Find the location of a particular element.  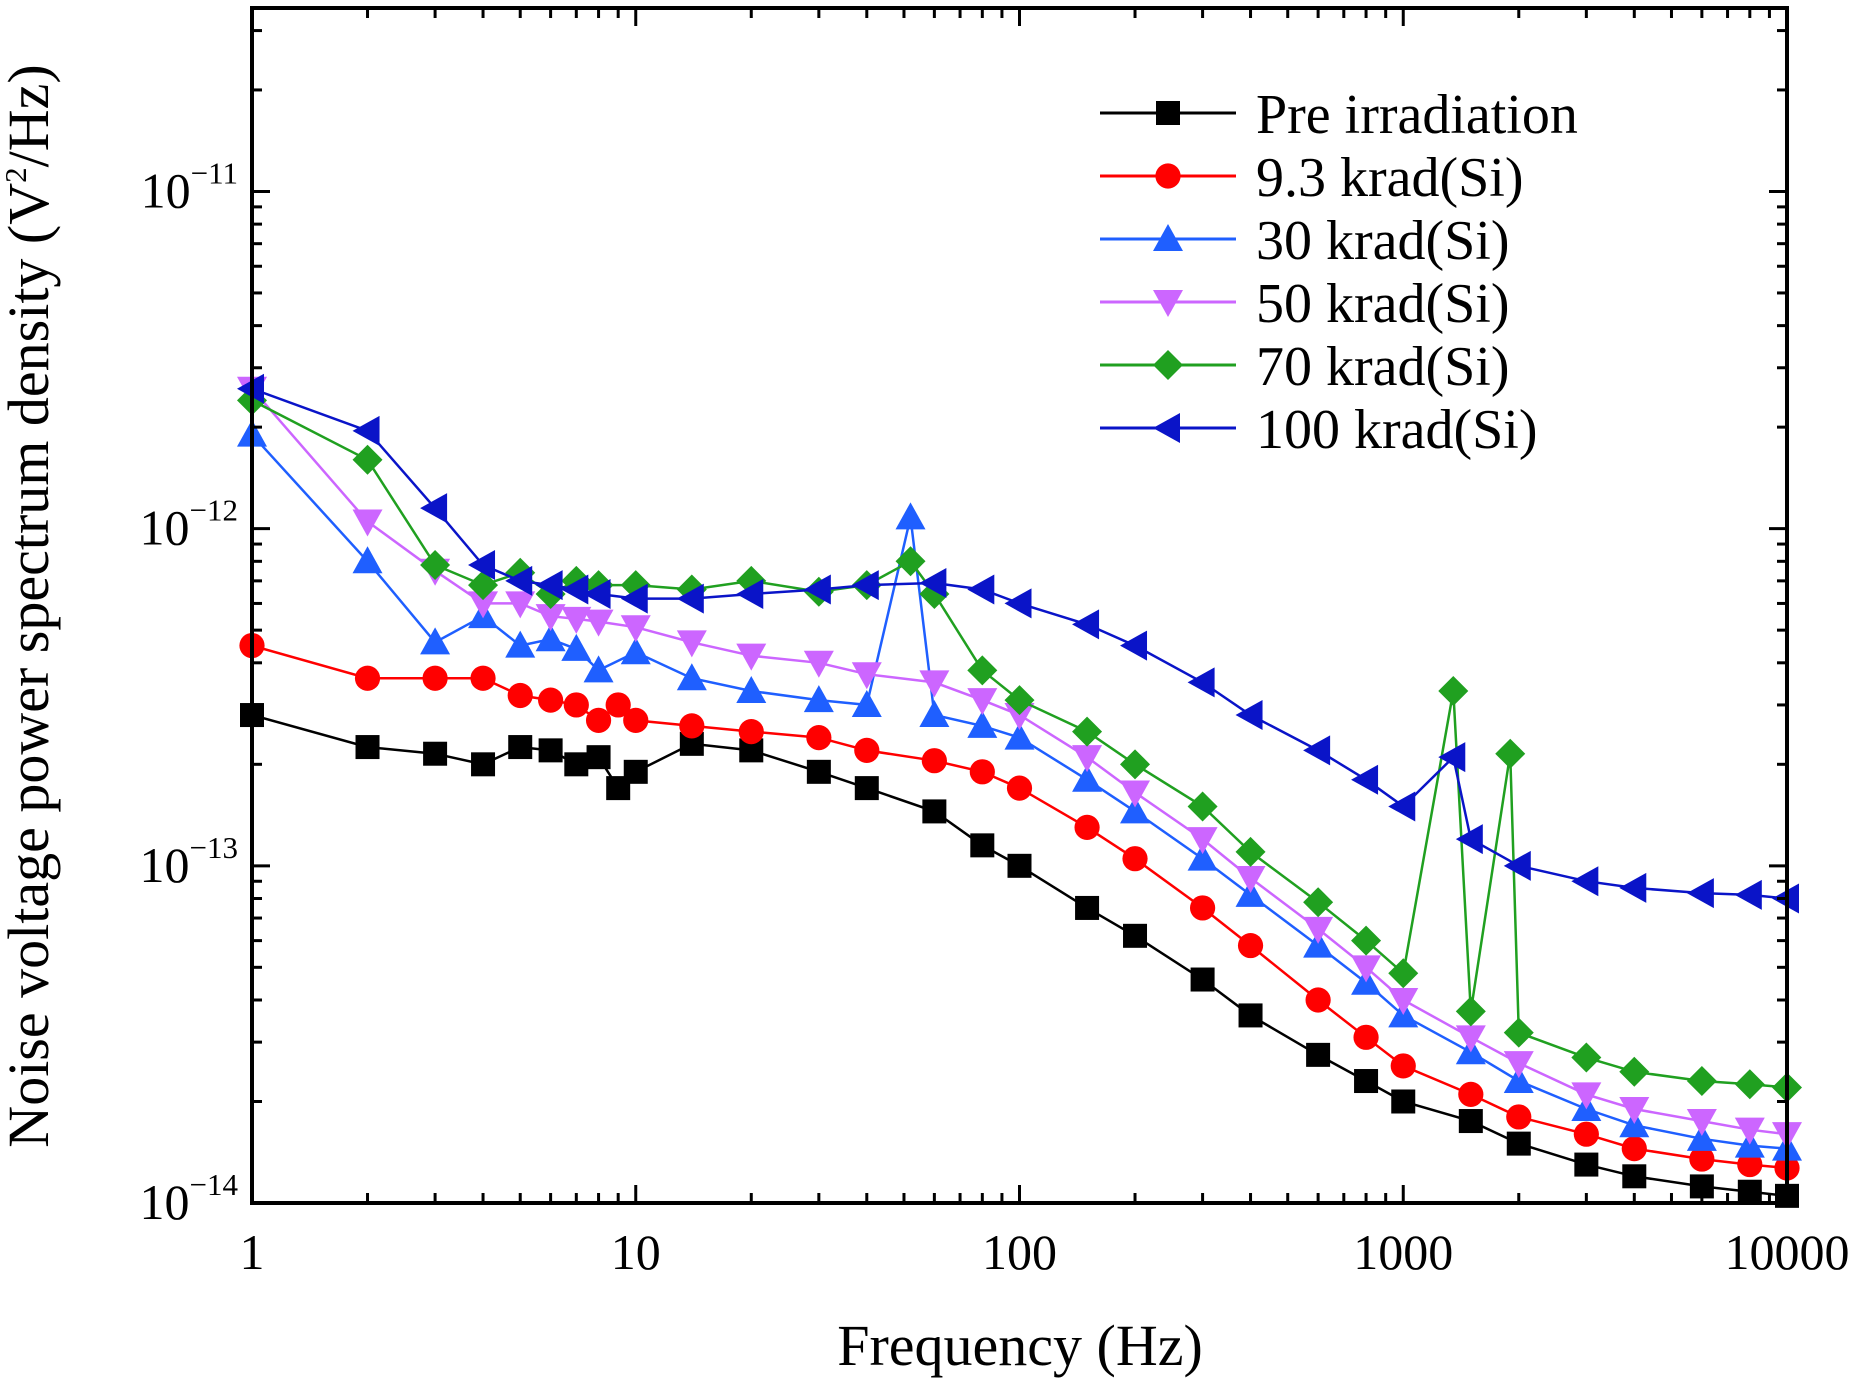

legend-item: 50 krad(Si) is located at coordinates (1305, 304).